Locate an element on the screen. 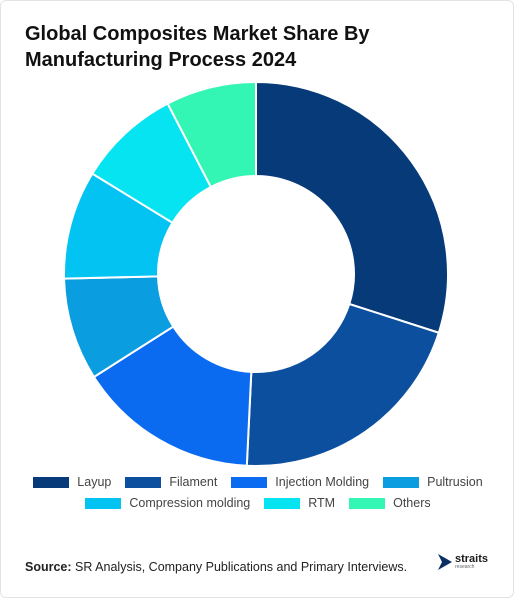 The image size is (514, 598). legend-label: Others is located at coordinates (412, 503).